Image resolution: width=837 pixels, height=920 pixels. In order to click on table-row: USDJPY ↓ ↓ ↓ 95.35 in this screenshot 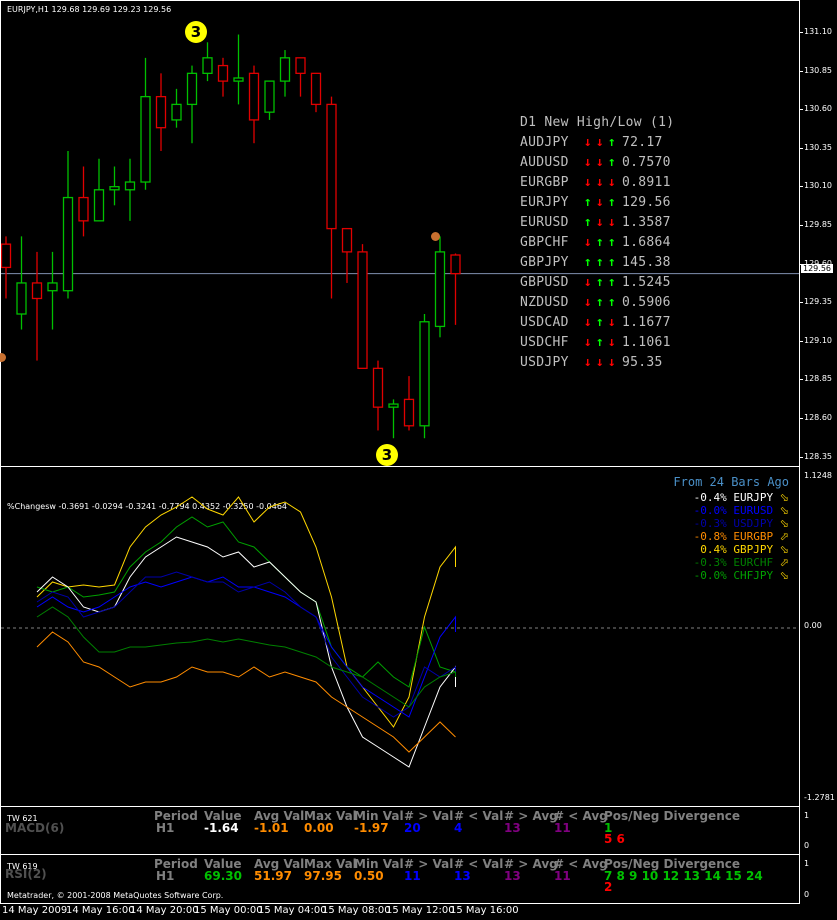, I will do `click(591, 363)`.